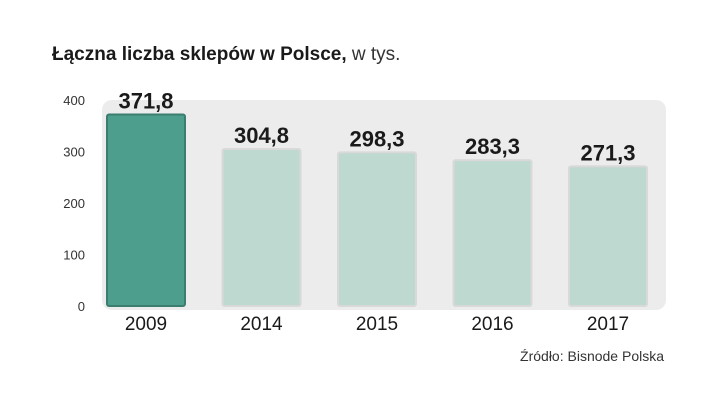 This screenshot has height=406, width=720. What do you see at coordinates (492, 324) in the screenshot?
I see `x-tick-label: 2016` at bounding box center [492, 324].